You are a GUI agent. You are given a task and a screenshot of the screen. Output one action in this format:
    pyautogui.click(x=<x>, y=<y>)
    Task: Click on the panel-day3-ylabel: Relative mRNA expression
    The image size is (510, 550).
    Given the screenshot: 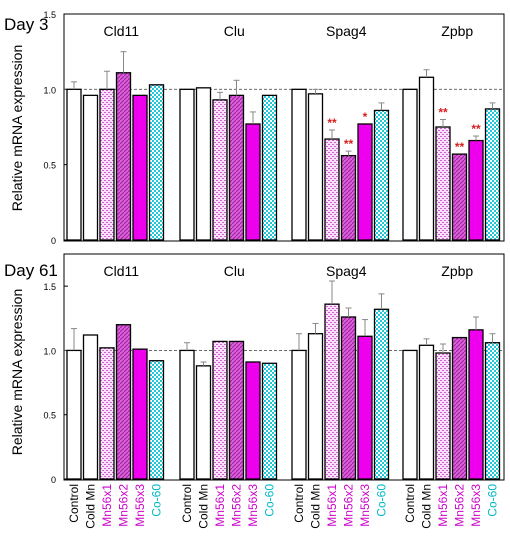 What is the action you would take?
    pyautogui.click(x=17, y=128)
    